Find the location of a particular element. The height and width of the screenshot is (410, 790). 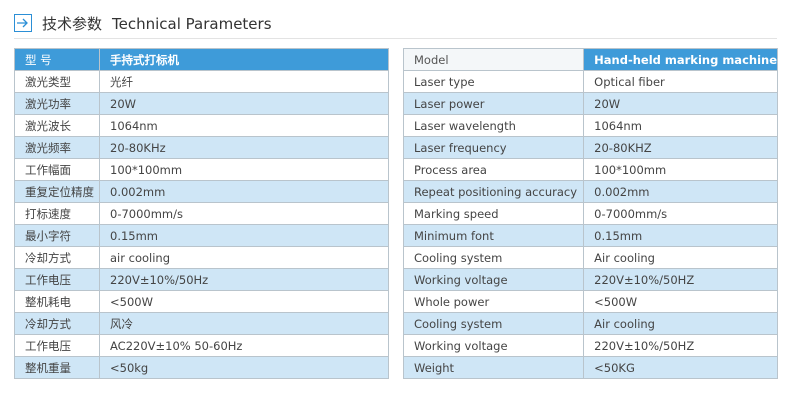

row: Process area 100*100mm is located at coordinates (590, 169).